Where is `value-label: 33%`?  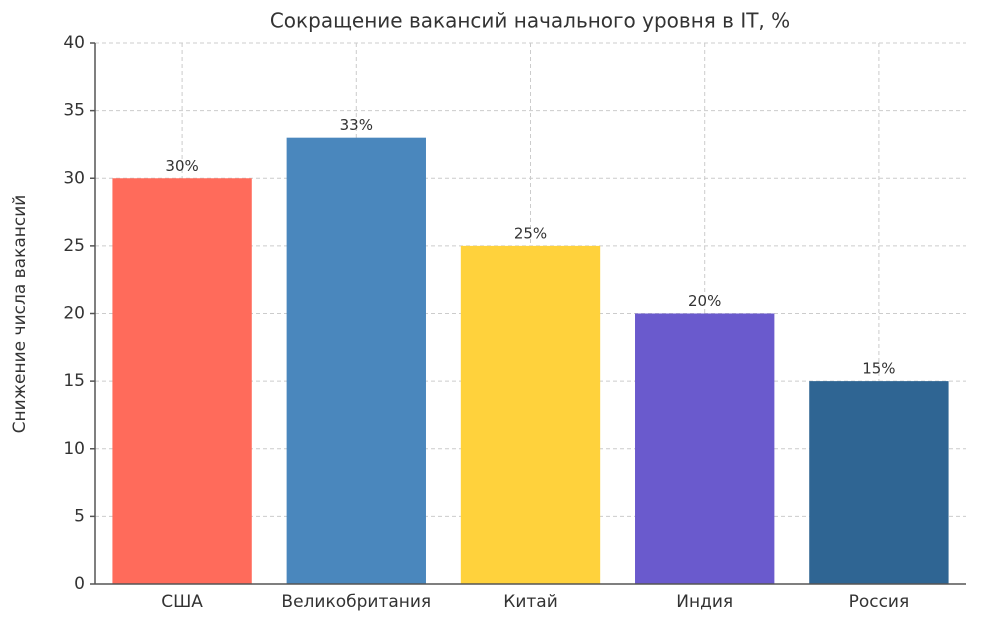
value-label: 33% is located at coordinates (356, 125).